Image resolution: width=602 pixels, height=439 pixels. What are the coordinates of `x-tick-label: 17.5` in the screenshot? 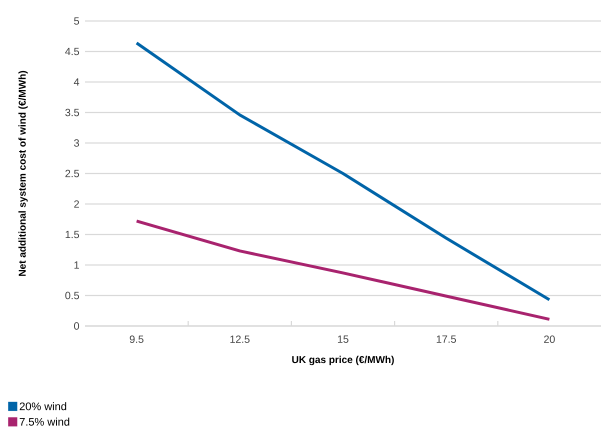 It's located at (446, 339).